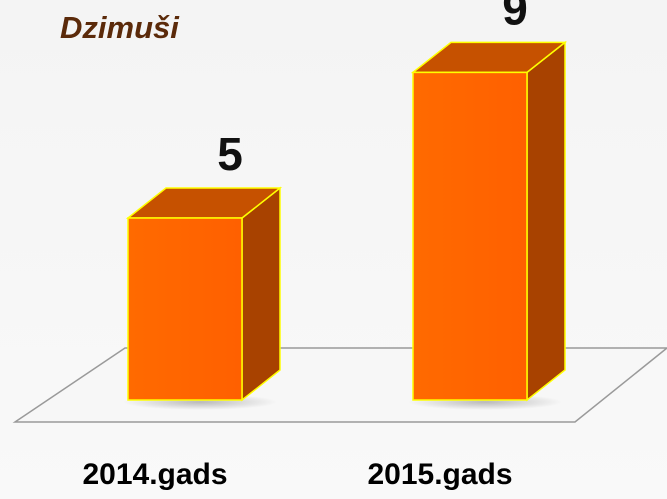  I want to click on chart-title: Dzimuši, so click(120, 27).